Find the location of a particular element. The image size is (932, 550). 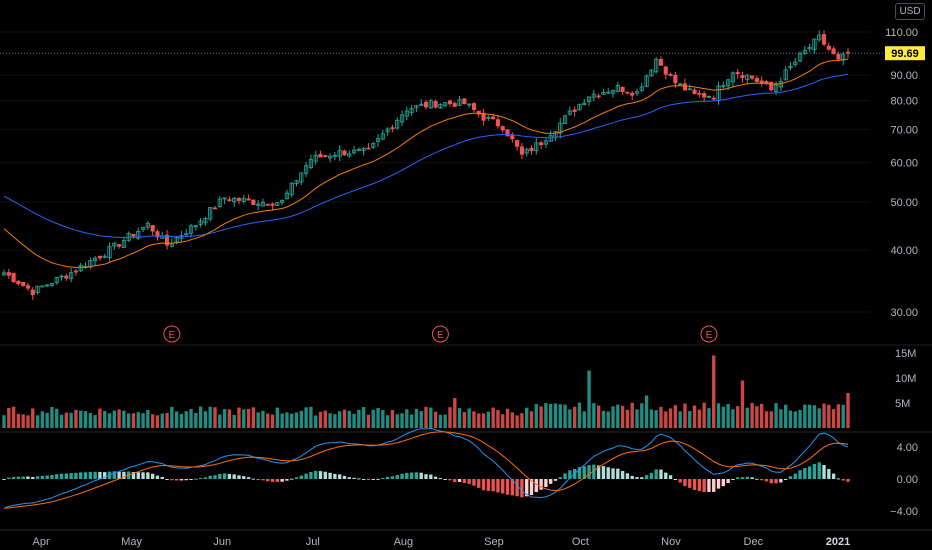

macd-pane is located at coordinates (426, 468).